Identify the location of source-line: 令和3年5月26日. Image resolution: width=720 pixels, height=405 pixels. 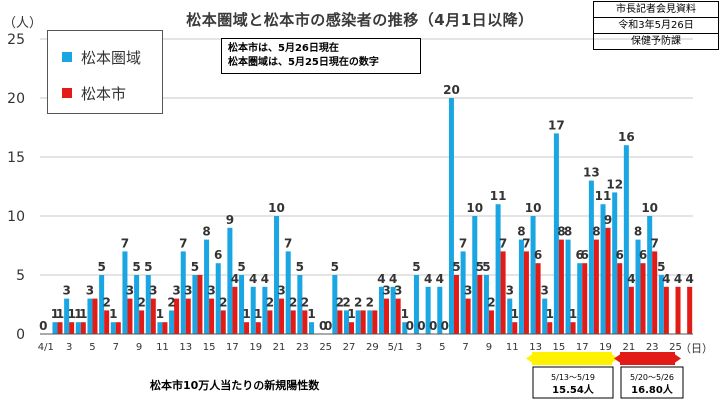
(656, 25).